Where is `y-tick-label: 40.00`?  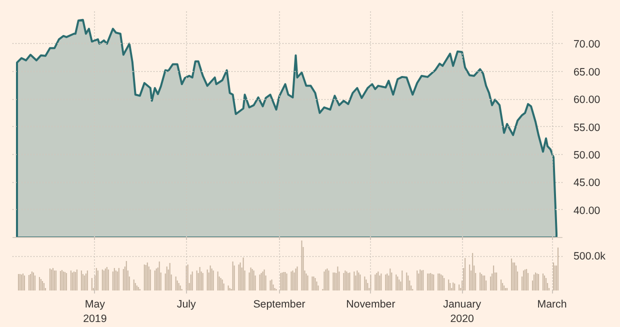
y-tick-label: 40.00 is located at coordinates (587, 210).